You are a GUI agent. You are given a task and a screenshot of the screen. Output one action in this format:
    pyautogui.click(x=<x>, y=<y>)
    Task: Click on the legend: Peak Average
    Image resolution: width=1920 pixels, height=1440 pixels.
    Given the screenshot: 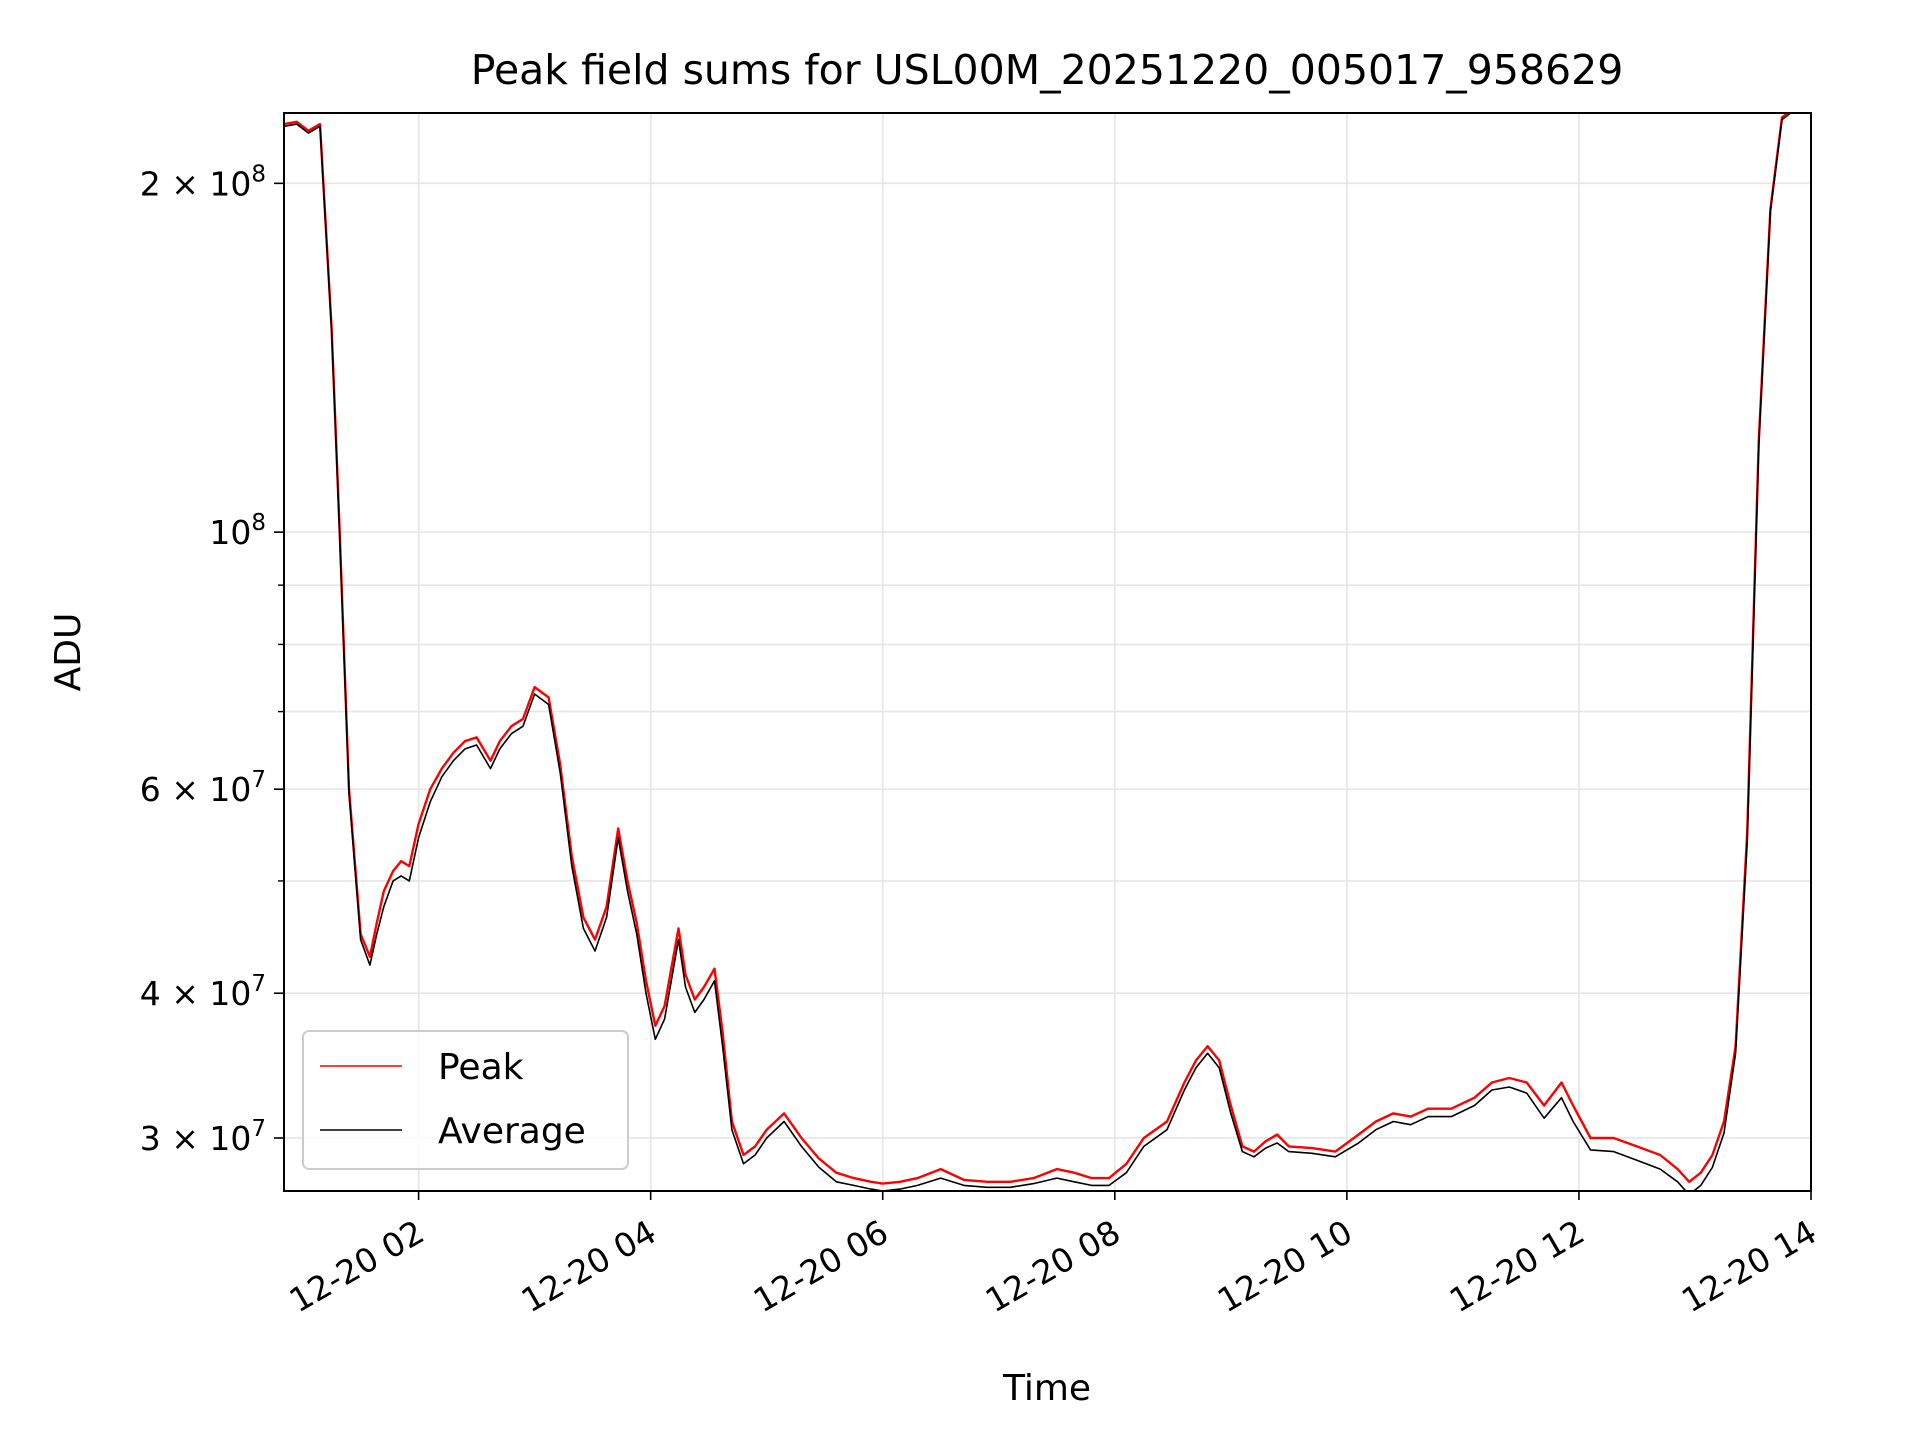 What is the action you would take?
    pyautogui.click(x=465, y=1100)
    